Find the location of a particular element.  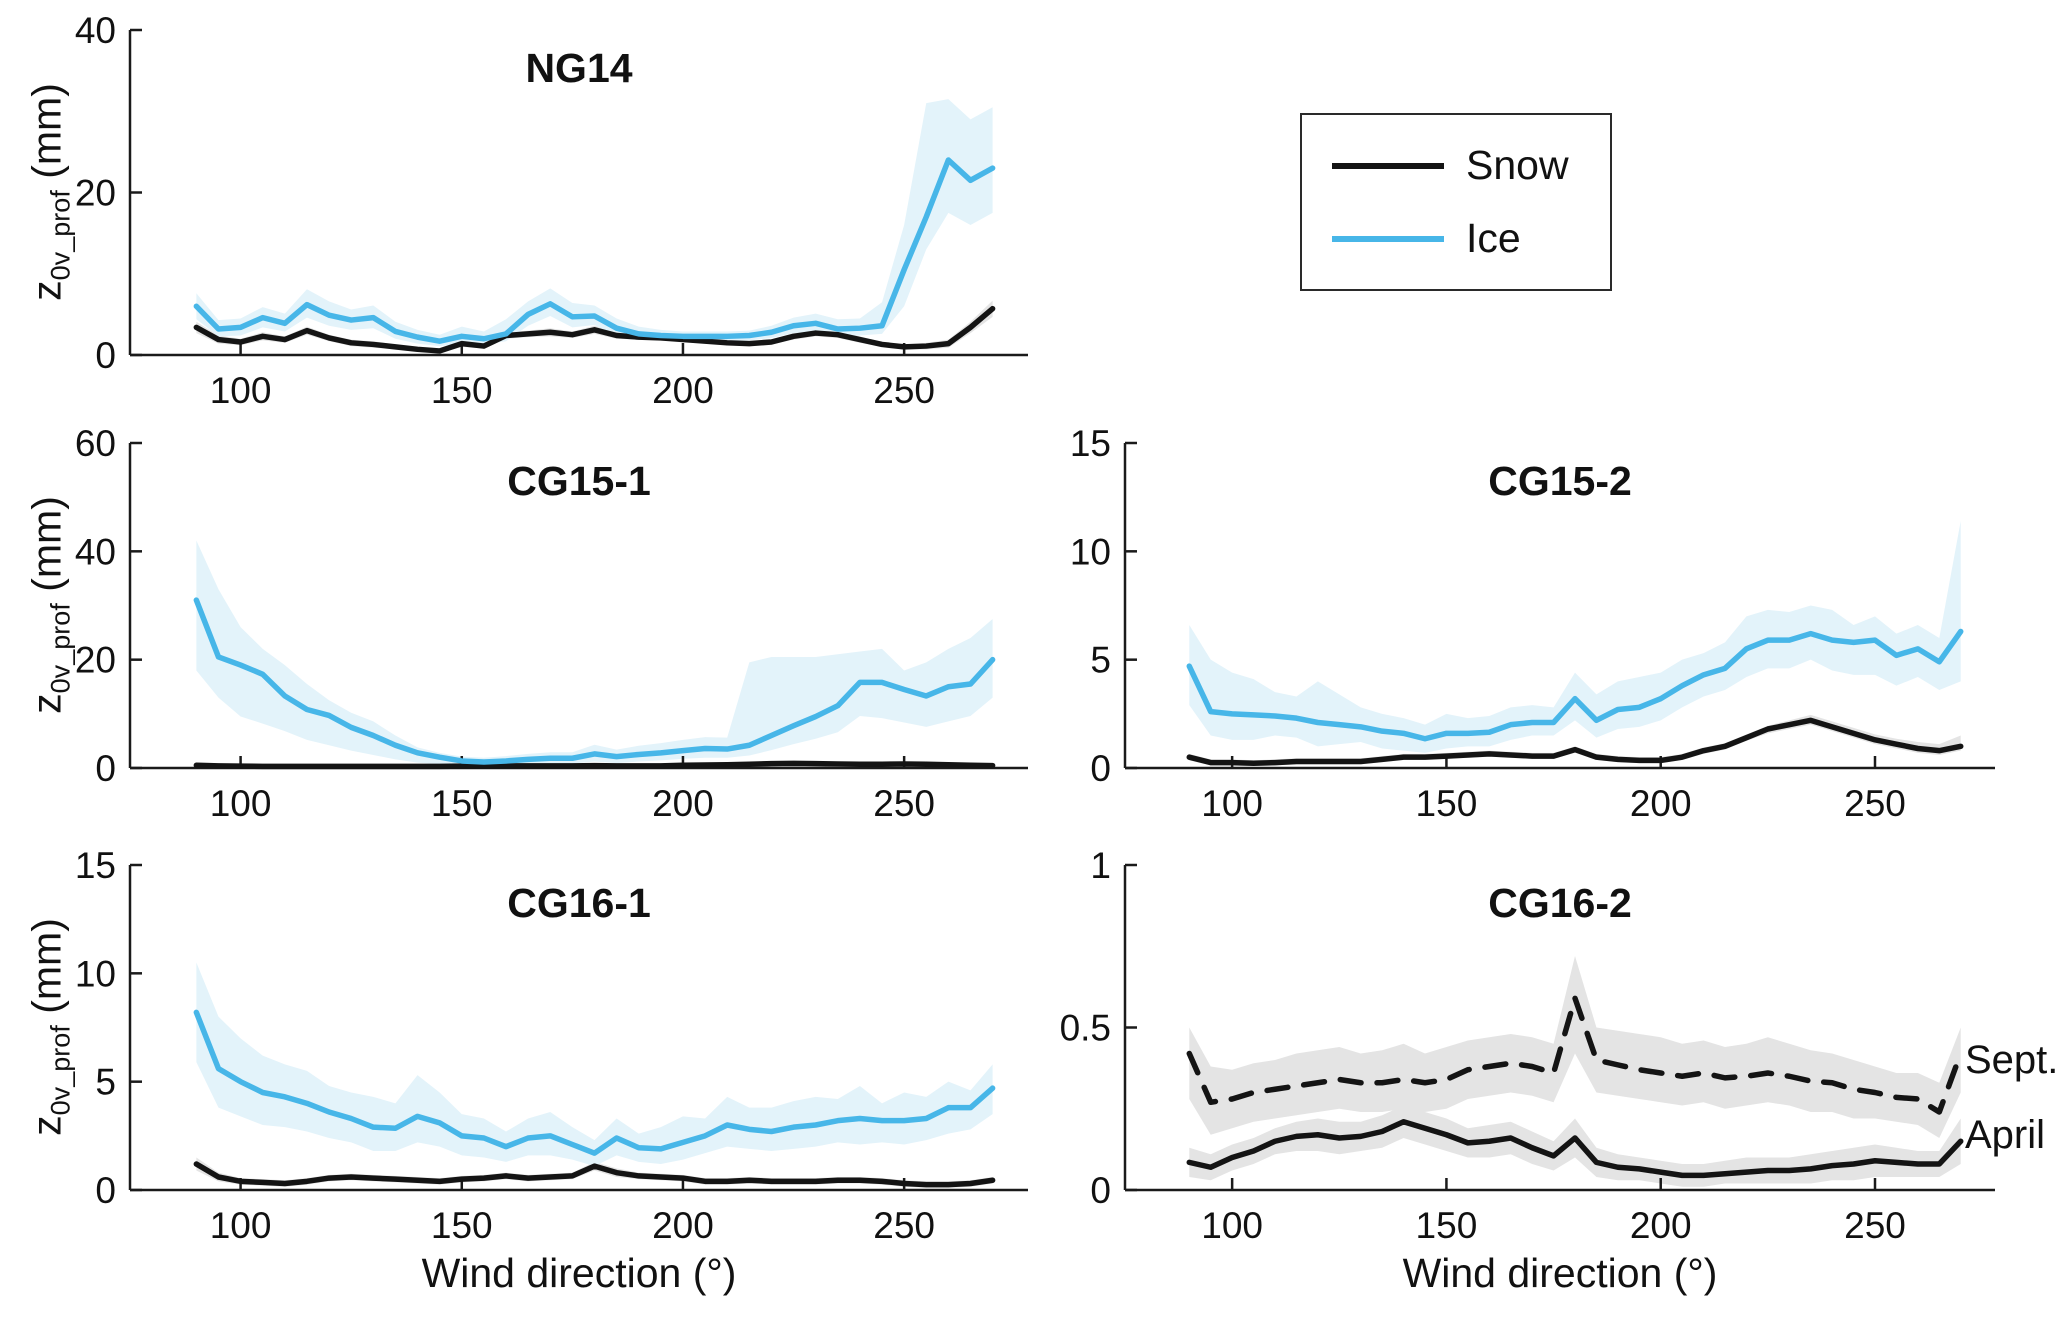

x-axis-label-left: Wind direction (°) is located at coordinates (579, 1273).